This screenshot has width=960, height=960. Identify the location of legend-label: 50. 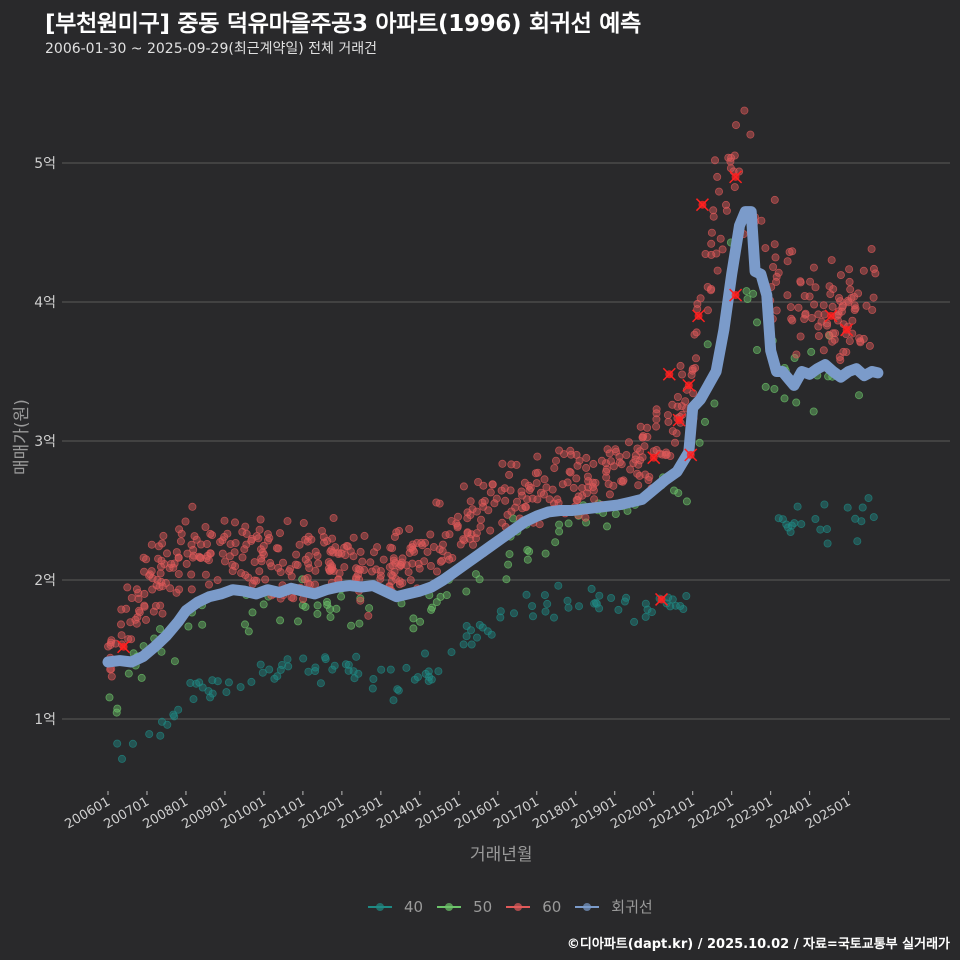
(483, 906).